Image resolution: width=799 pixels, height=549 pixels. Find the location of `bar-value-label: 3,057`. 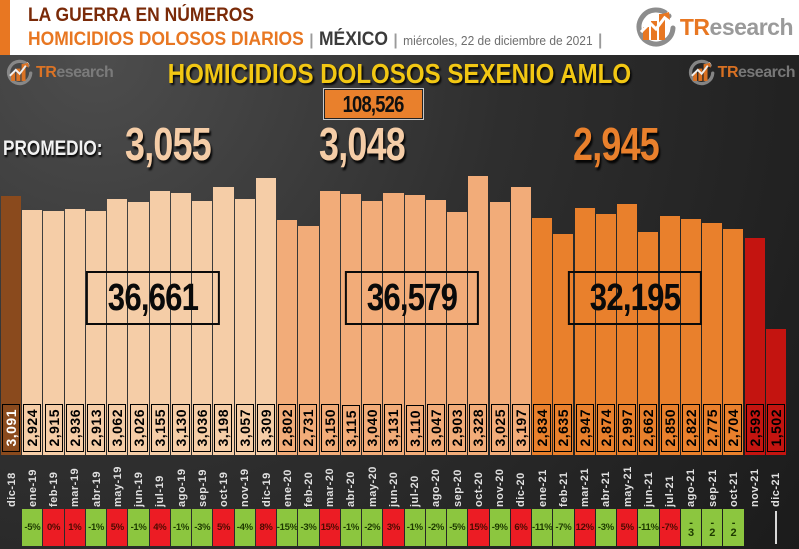

bar-value-label: 3,057 is located at coordinates (244, 428).